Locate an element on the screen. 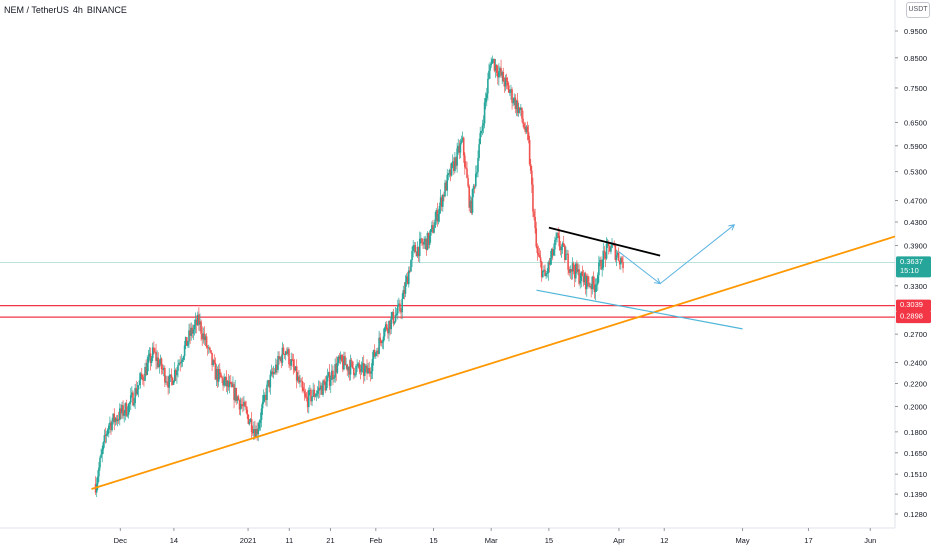  x-tick-label: May is located at coordinates (742, 540).